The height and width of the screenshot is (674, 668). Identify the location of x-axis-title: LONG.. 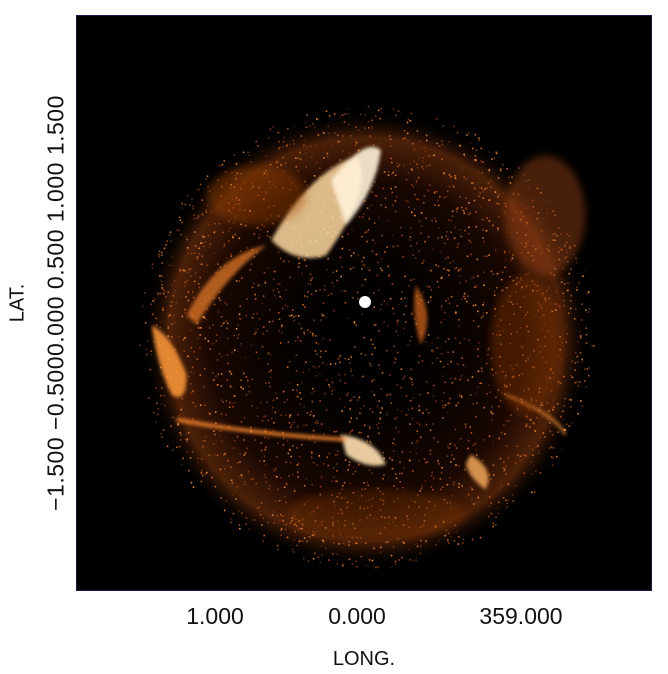
(364, 659).